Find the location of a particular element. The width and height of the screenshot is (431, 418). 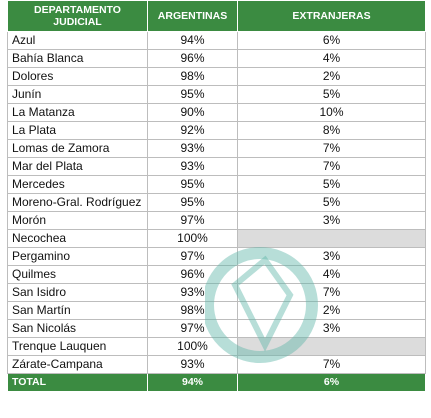

table-row: Mercedes 95% 5% is located at coordinates (216, 184).